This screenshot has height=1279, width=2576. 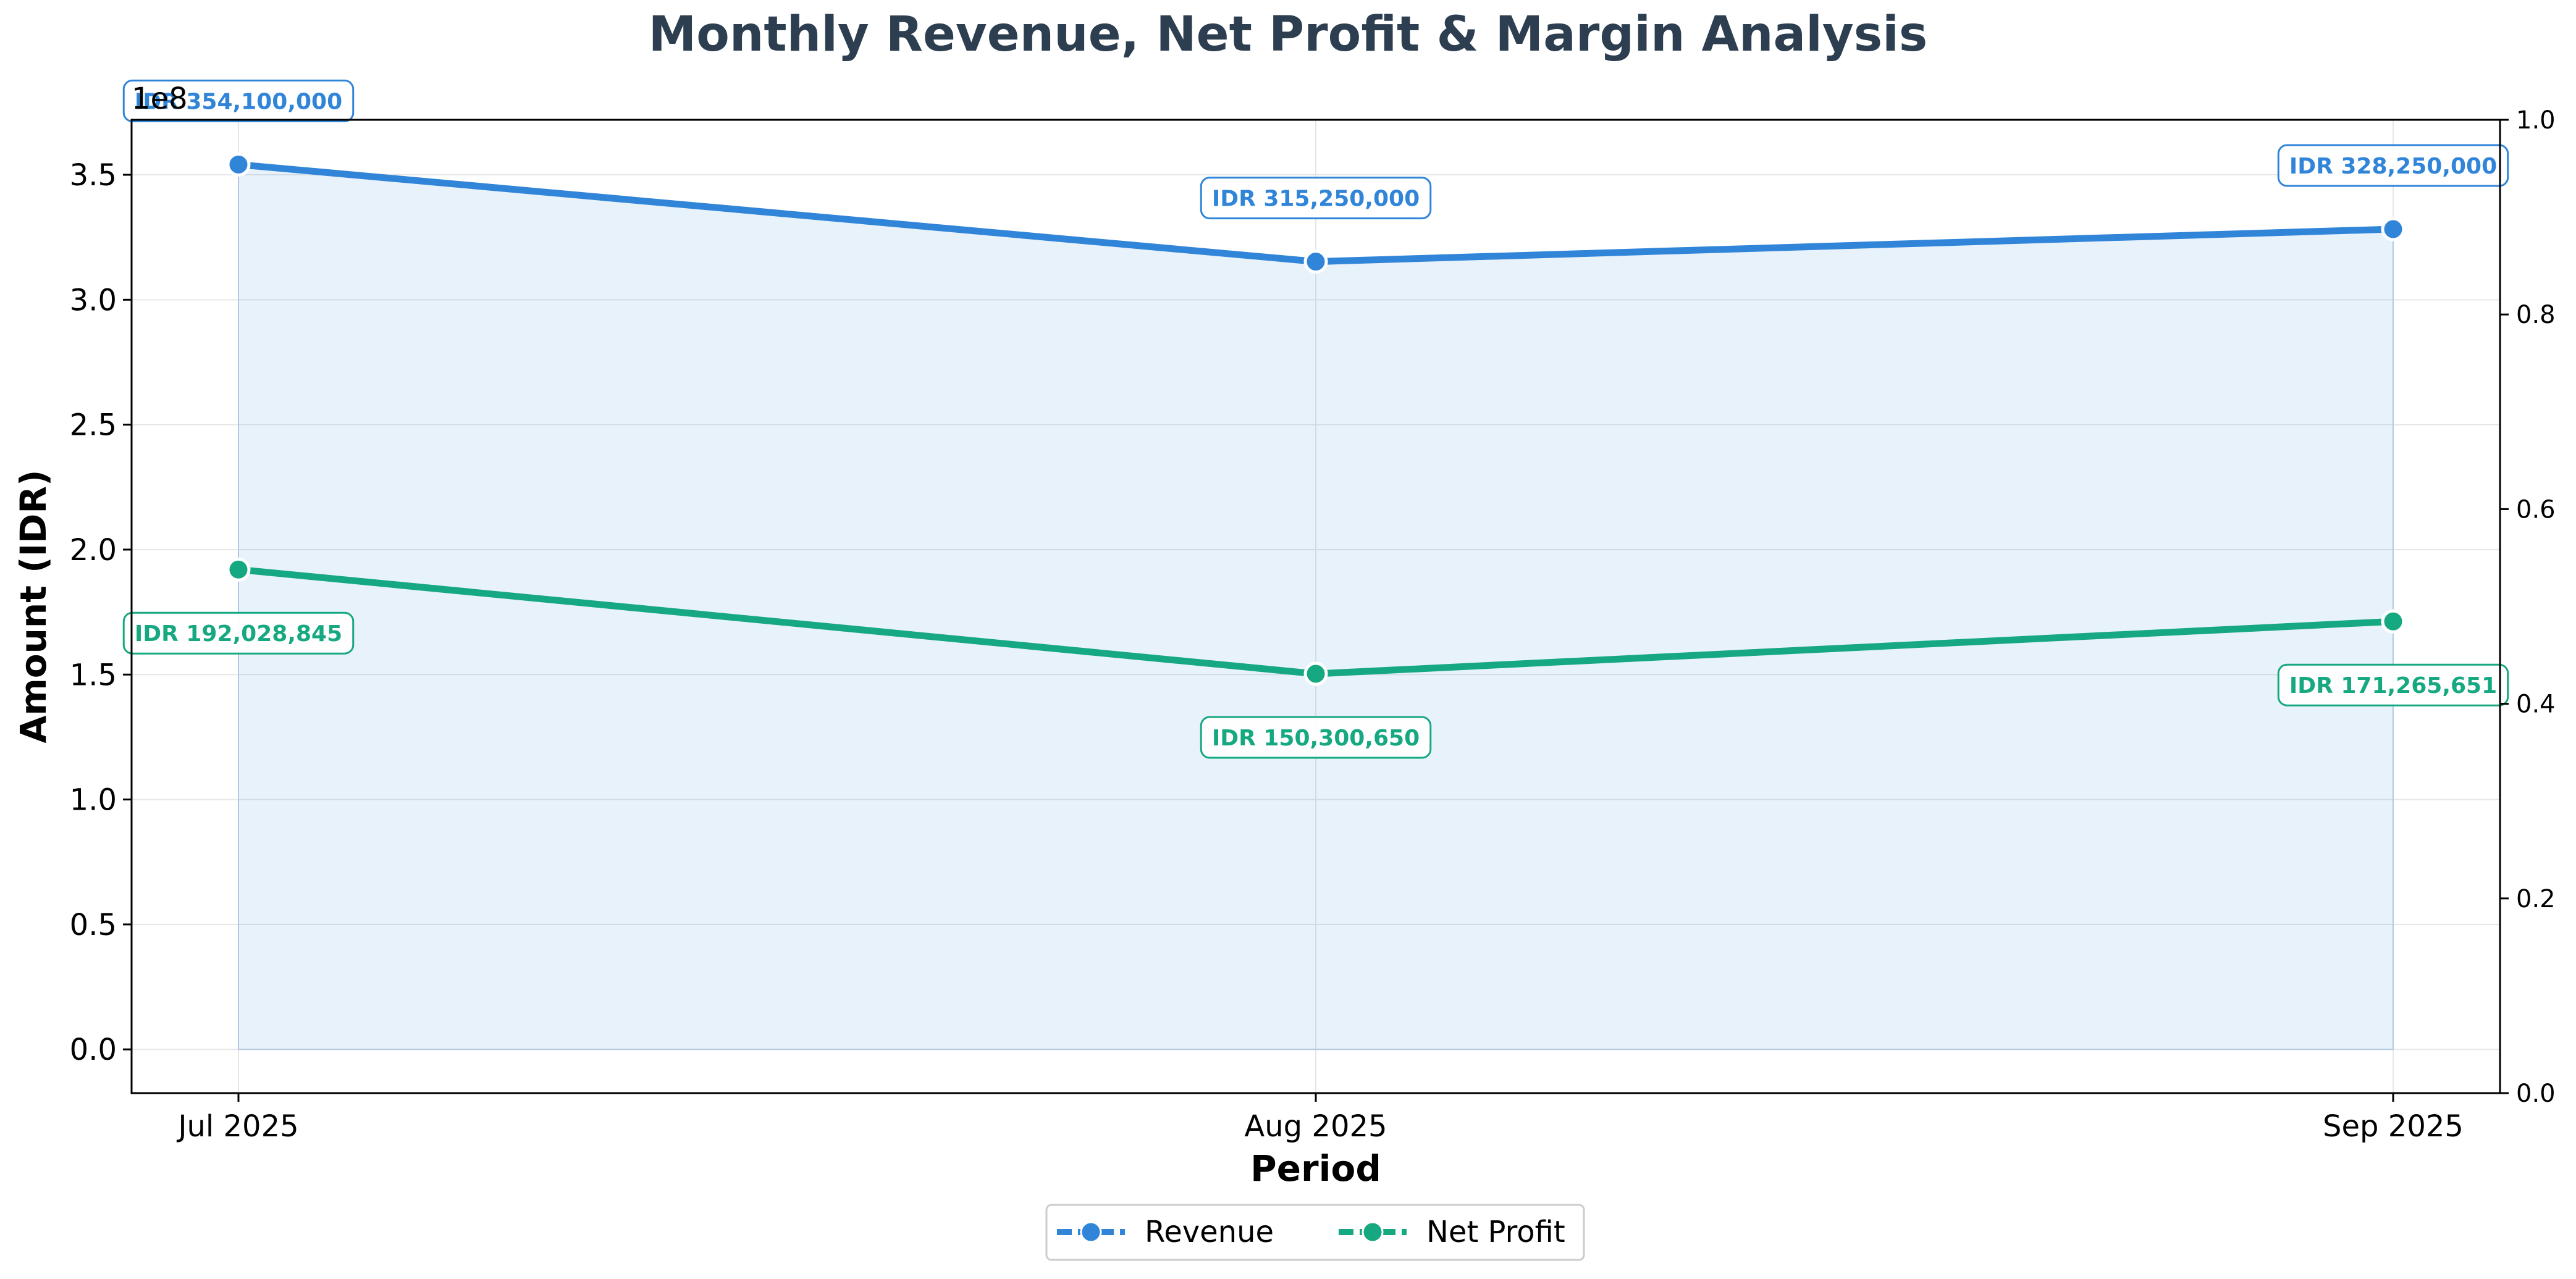 I want to click on y-axis-ticks: 0.0 0.5 1.0 1.5 2.0 2.5 3.0 3.5, so click(x=101, y=612).